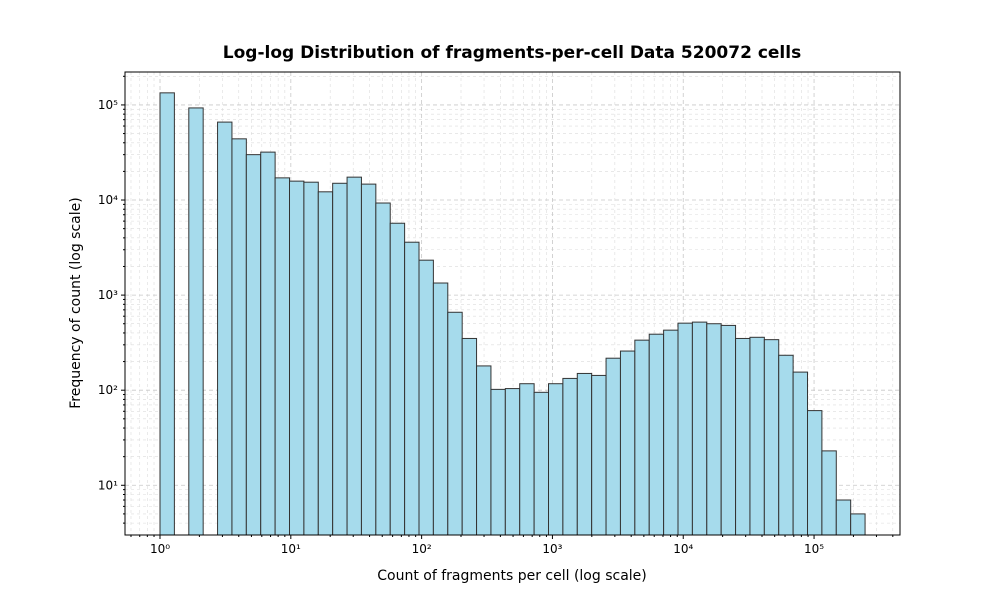 Image resolution: width=1000 pixels, height=600 pixels. What do you see at coordinates (160, 549) in the screenshot?
I see `x-tick-label: 10⁰` at bounding box center [160, 549].